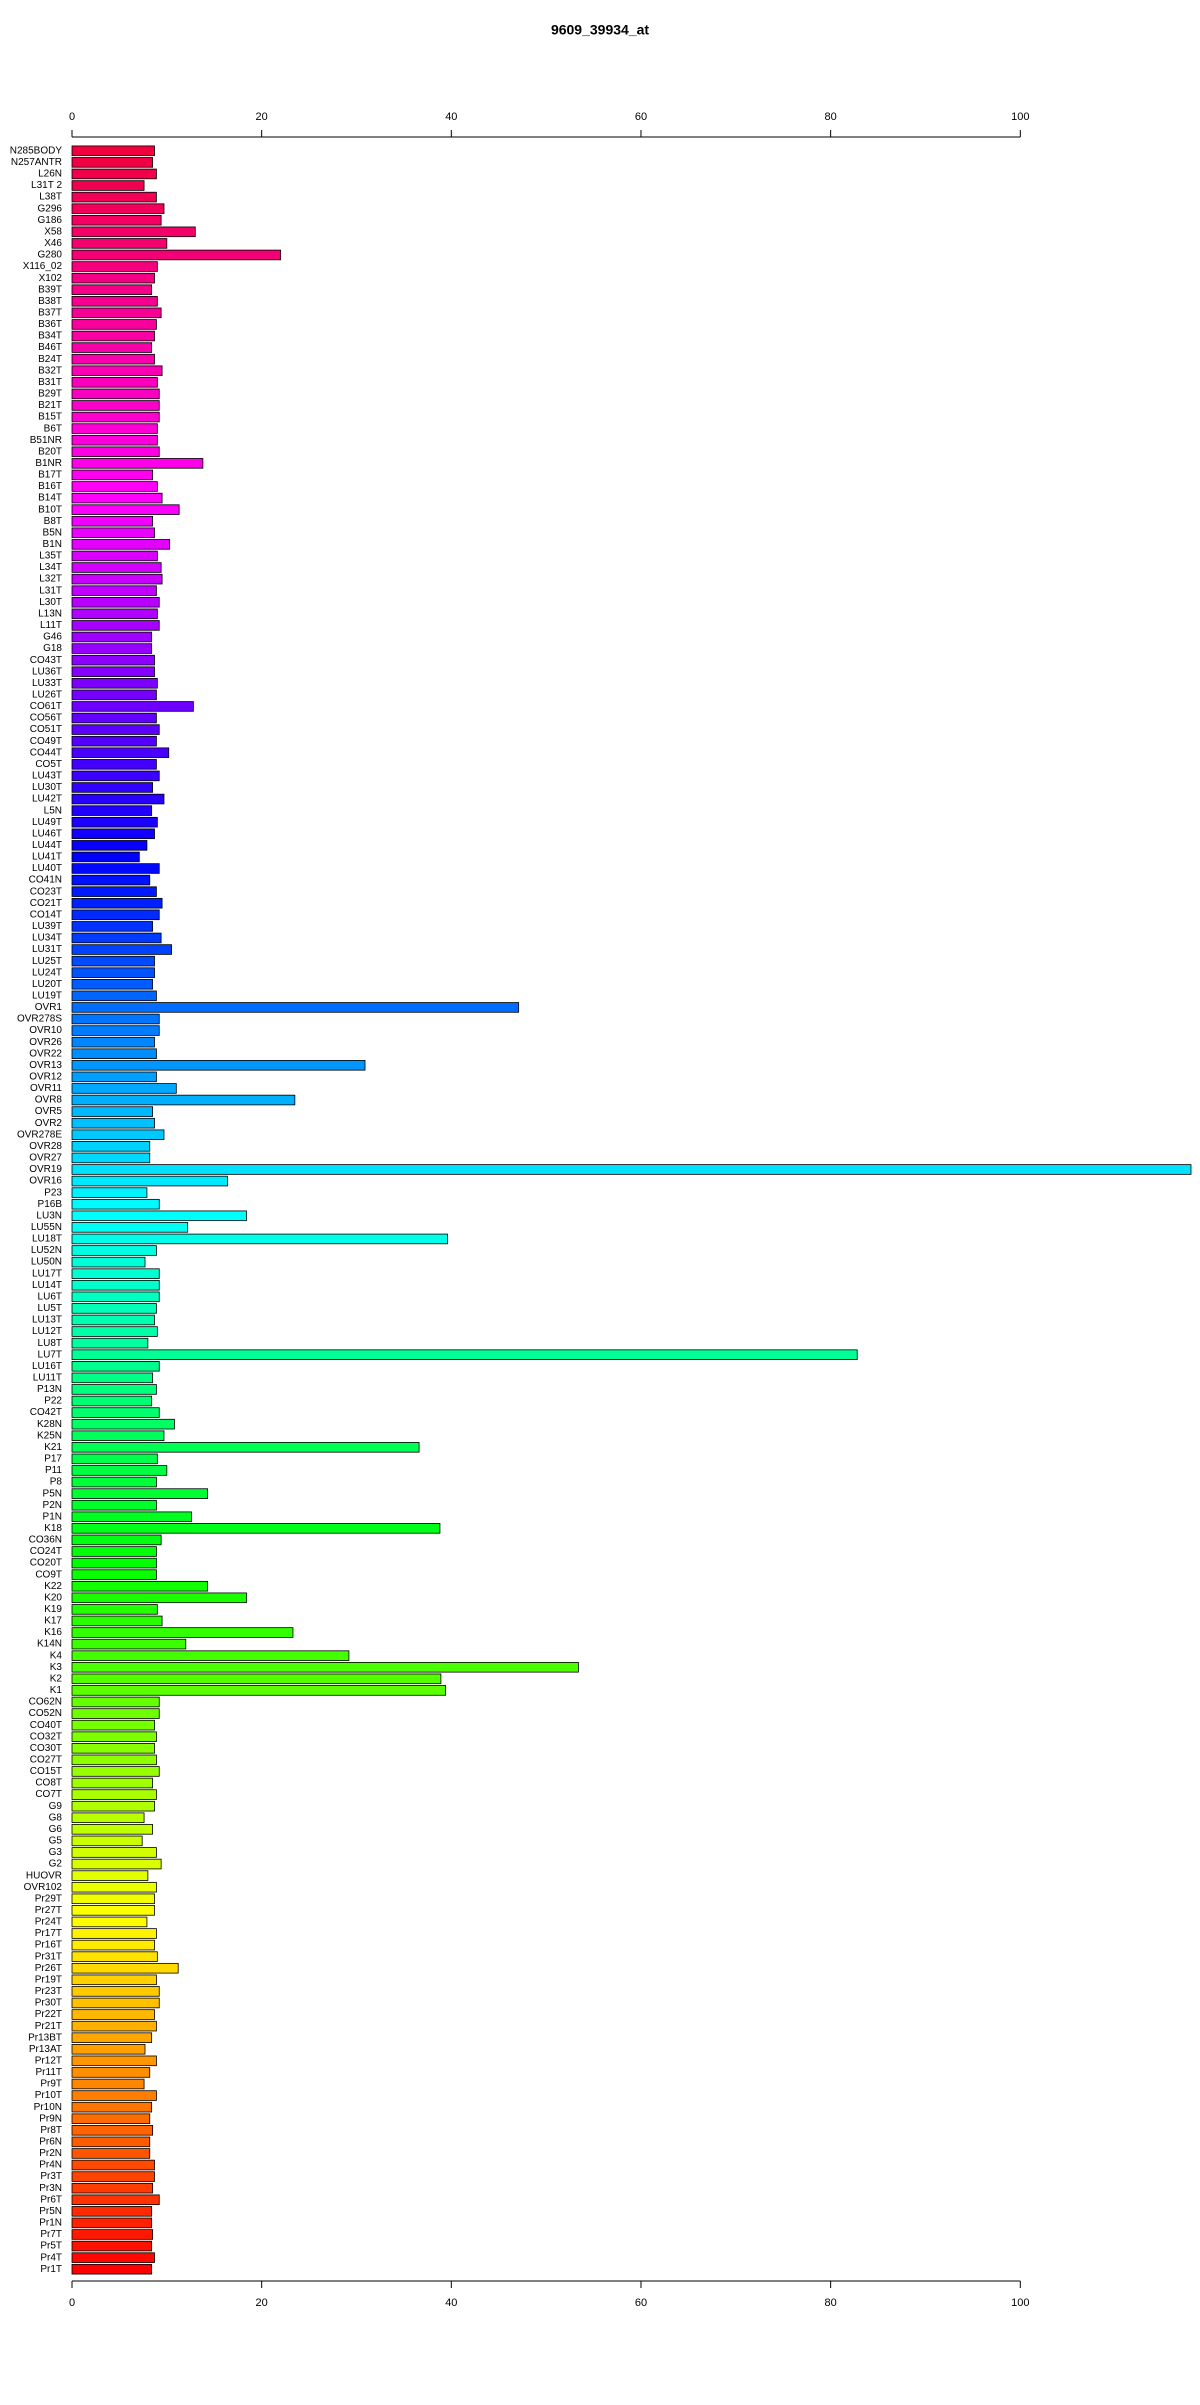  Describe the element at coordinates (45, 2049) in the screenshot. I see `y-tick-label: Pr13AT` at that location.